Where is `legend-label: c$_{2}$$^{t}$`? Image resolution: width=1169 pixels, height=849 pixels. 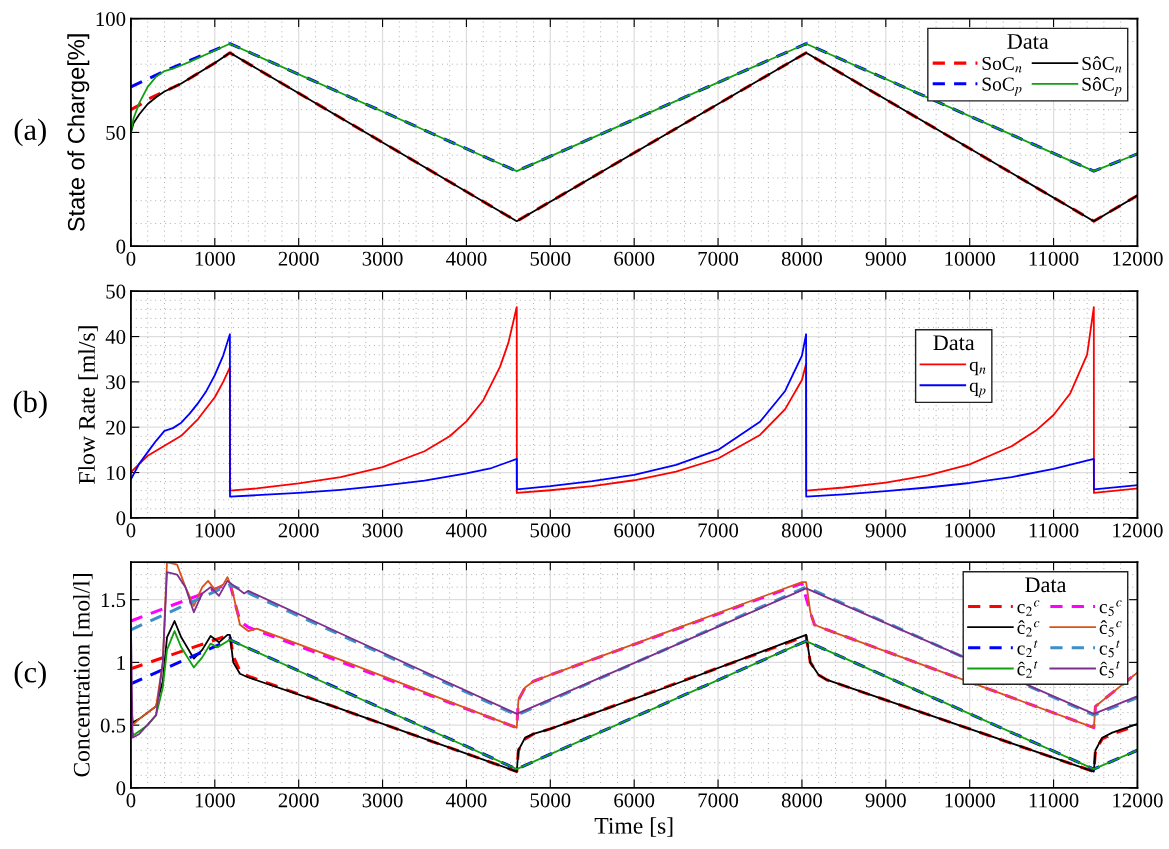
legend-label: c$_{2}$$^{t}$ is located at coordinates (1027, 649).